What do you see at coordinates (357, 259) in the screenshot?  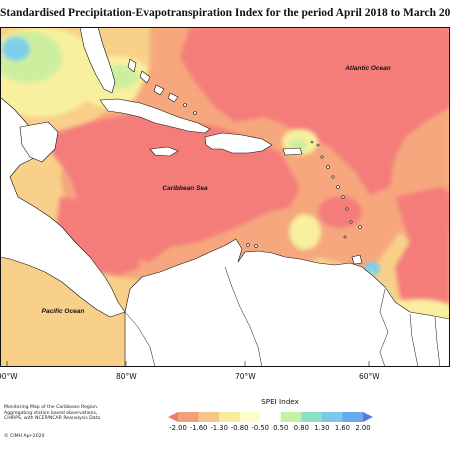 I see `trinidad-land` at bounding box center [357, 259].